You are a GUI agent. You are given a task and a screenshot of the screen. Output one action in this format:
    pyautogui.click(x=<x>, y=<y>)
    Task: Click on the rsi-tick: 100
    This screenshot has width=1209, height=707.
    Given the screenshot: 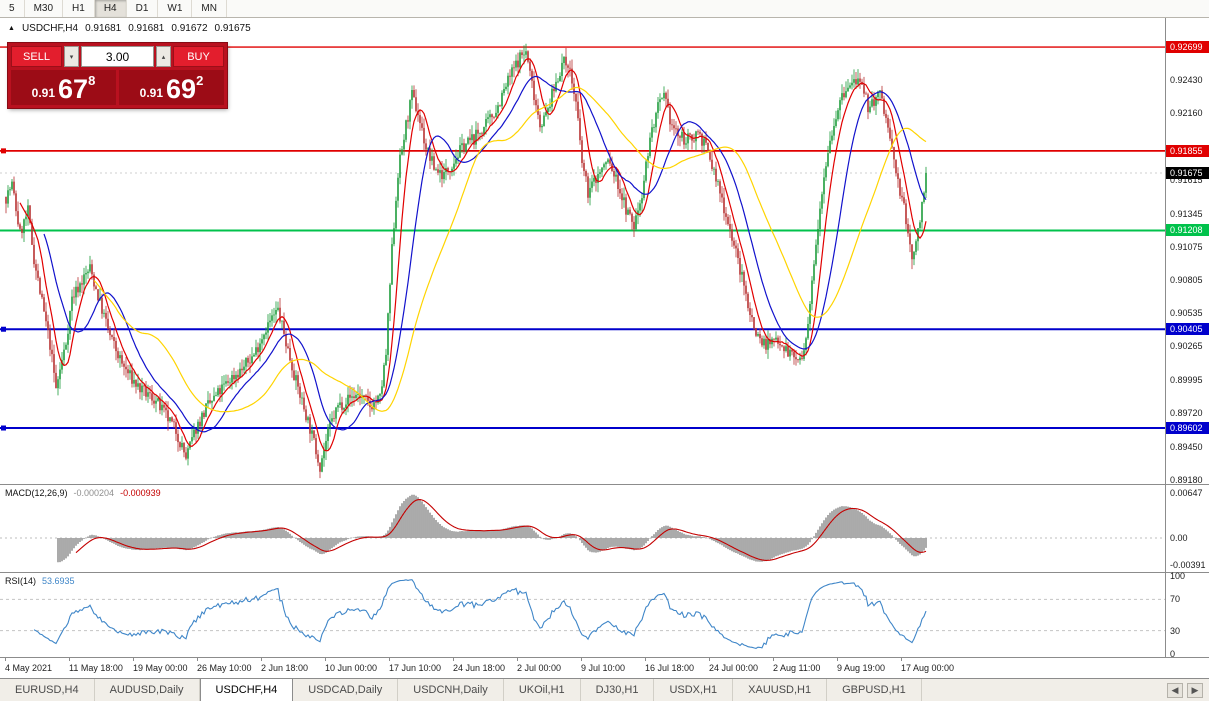 What is the action you would take?
    pyautogui.click(x=1178, y=576)
    